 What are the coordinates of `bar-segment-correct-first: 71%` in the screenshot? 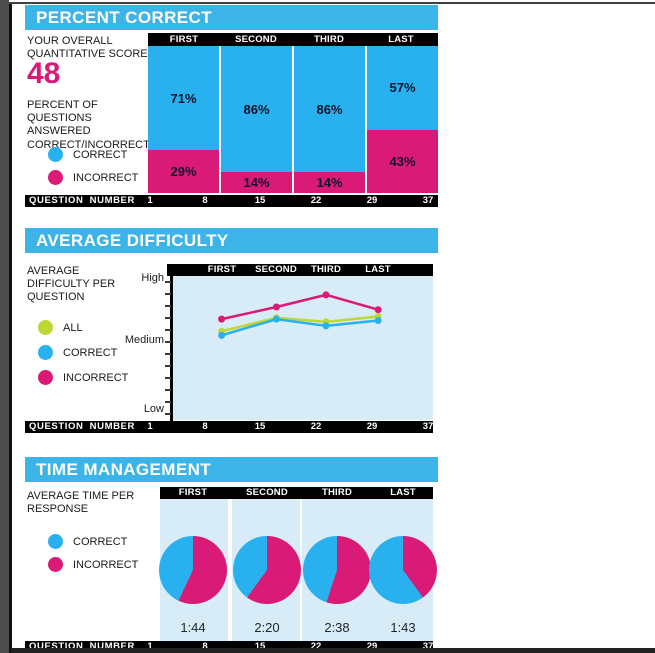 It's located at (183, 98).